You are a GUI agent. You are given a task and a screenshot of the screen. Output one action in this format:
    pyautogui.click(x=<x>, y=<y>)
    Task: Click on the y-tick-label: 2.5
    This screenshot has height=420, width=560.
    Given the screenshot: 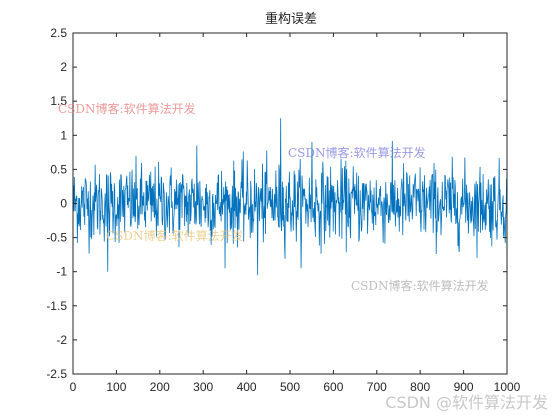 What is the action you would take?
    pyautogui.click(x=58, y=33)
    